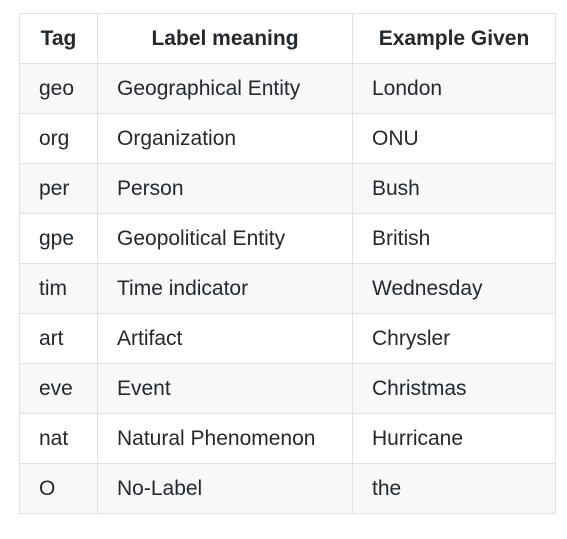 The image size is (567, 539). What do you see at coordinates (225, 288) in the screenshot?
I see `cell-label-meaning: Time indicator` at bounding box center [225, 288].